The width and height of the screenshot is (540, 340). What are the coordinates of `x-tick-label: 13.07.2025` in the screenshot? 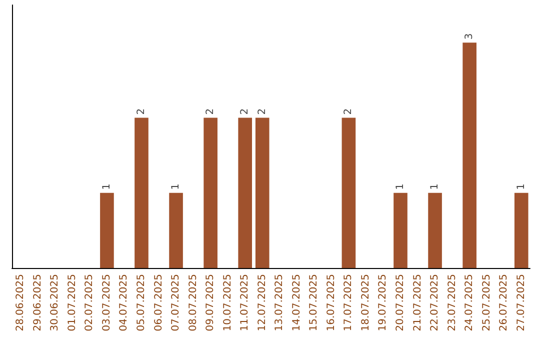 It's located at (280, 303).